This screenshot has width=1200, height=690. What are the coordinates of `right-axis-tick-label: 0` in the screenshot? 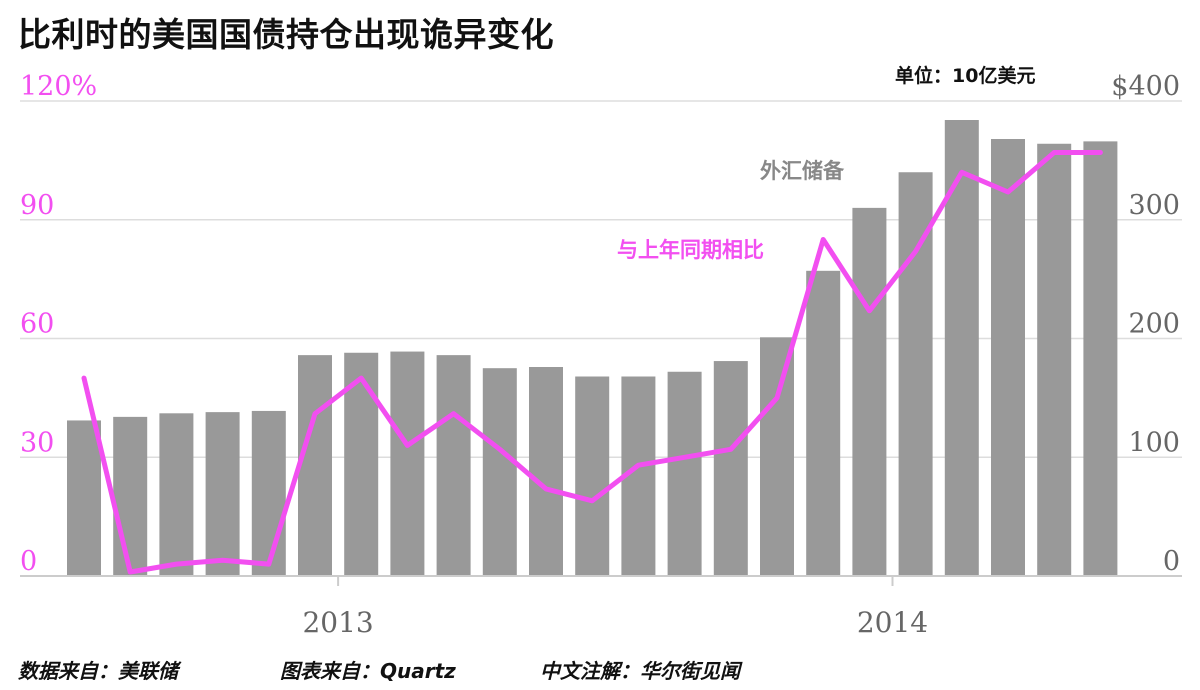 It's located at (1171, 561).